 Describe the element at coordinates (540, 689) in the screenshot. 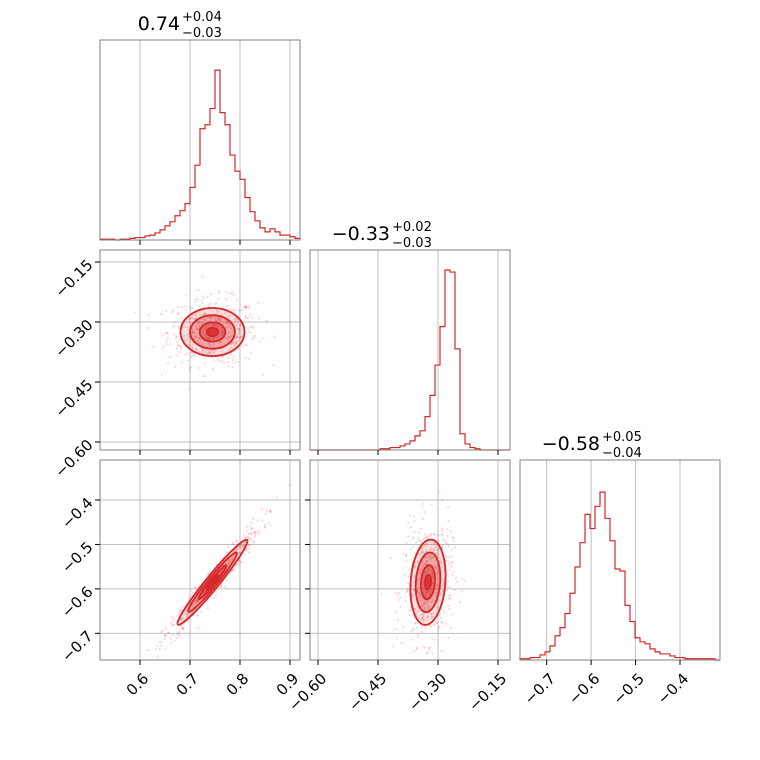

I see `x-tick-label: −0.7` at that location.